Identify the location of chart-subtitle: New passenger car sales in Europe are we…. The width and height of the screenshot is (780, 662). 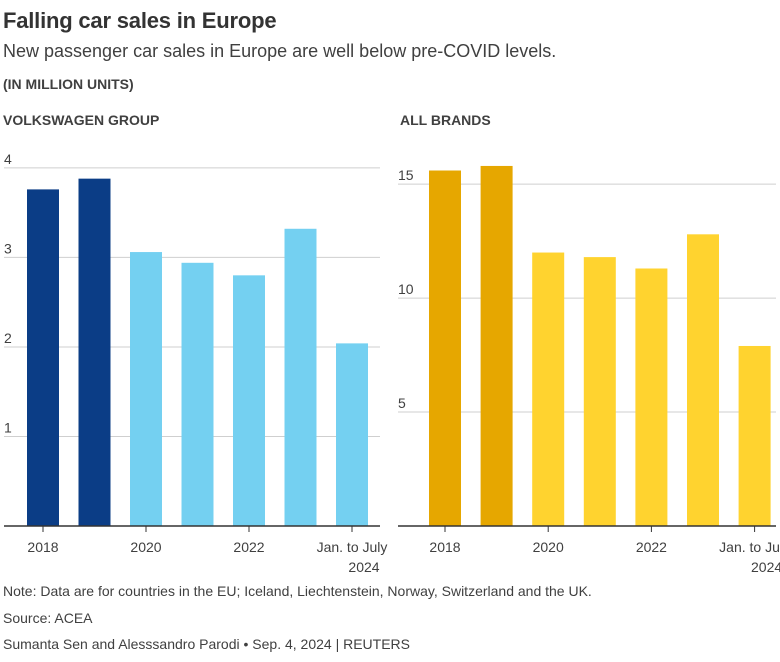
(280, 51).